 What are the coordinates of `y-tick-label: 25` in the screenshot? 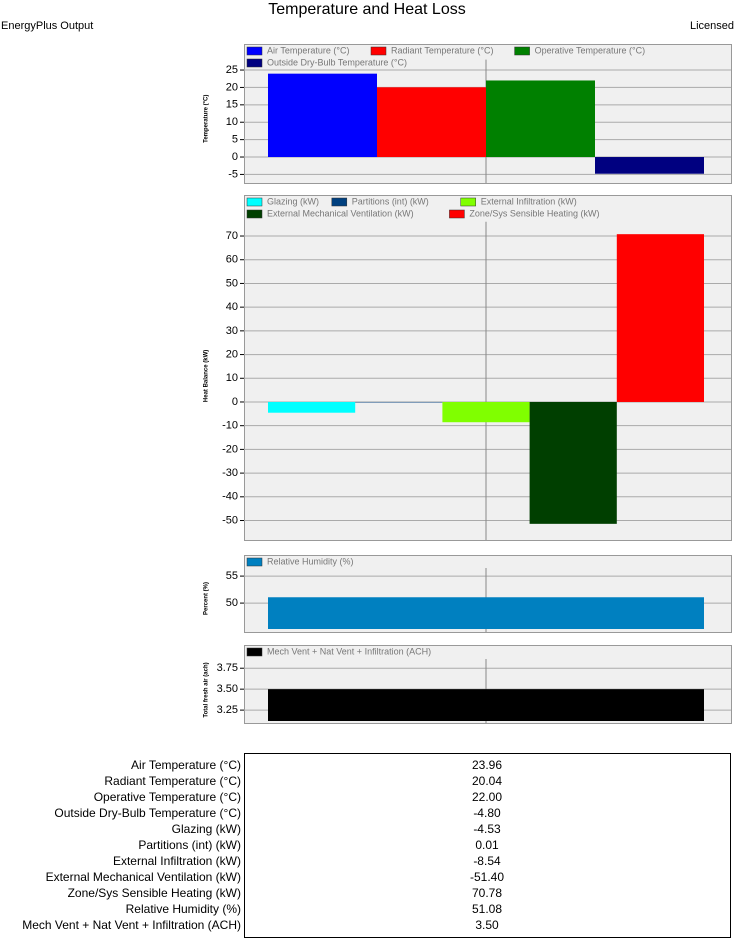 It's located at (232, 70).